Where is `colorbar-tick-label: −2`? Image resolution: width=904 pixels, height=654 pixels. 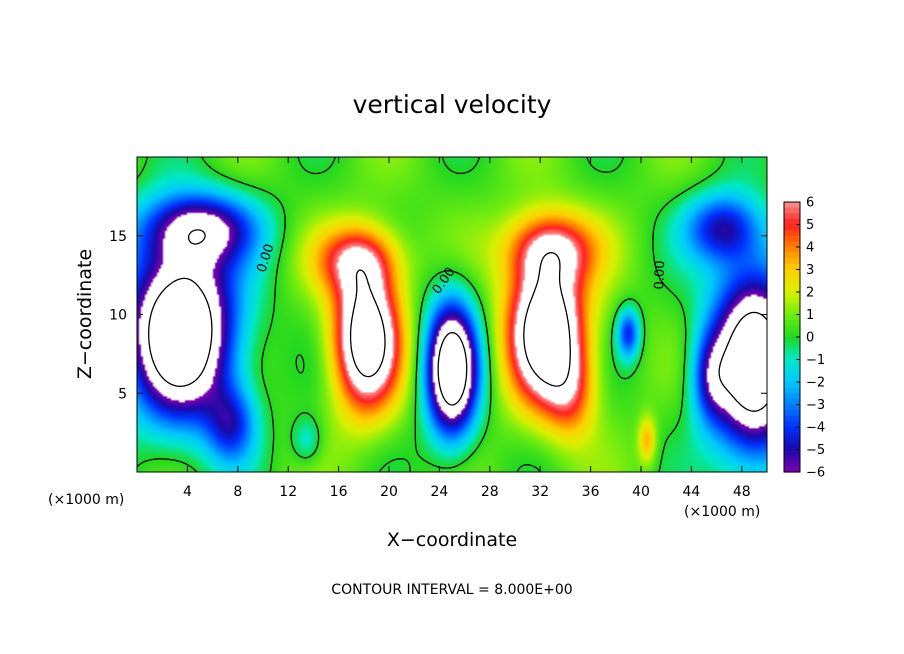
colorbar-tick-label: −2 is located at coordinates (815, 383).